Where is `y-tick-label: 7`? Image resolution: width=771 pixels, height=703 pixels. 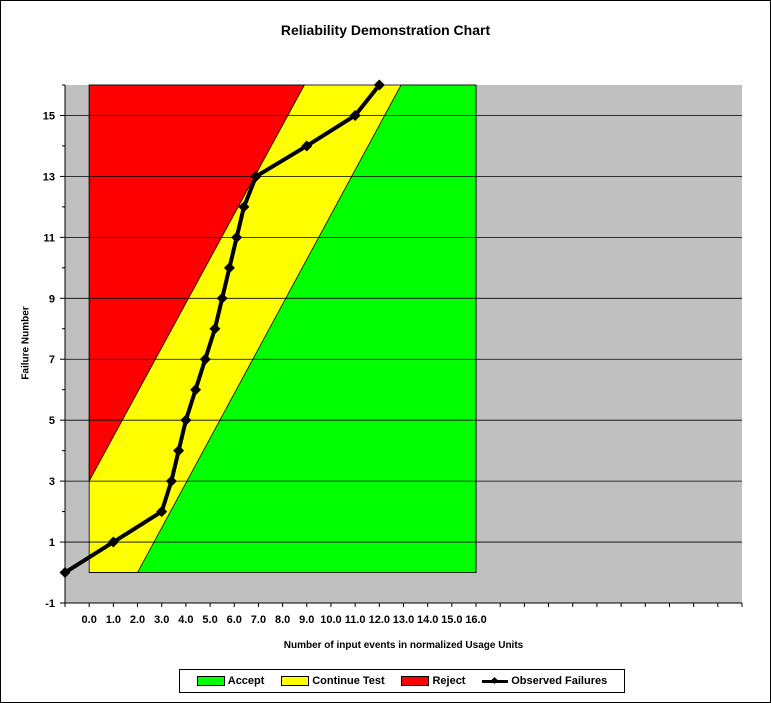 y-tick-label: 7 is located at coordinates (52, 360).